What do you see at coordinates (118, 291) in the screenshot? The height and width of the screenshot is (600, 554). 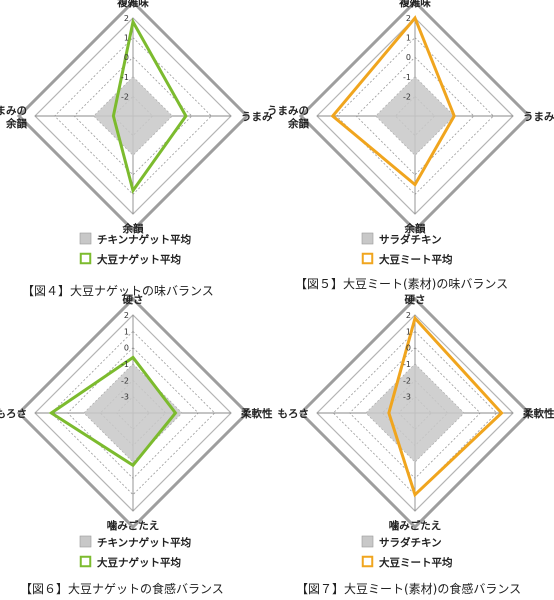 I see `figure-caption: 【図４】大豆ナゲットの味バランス` at bounding box center [118, 291].